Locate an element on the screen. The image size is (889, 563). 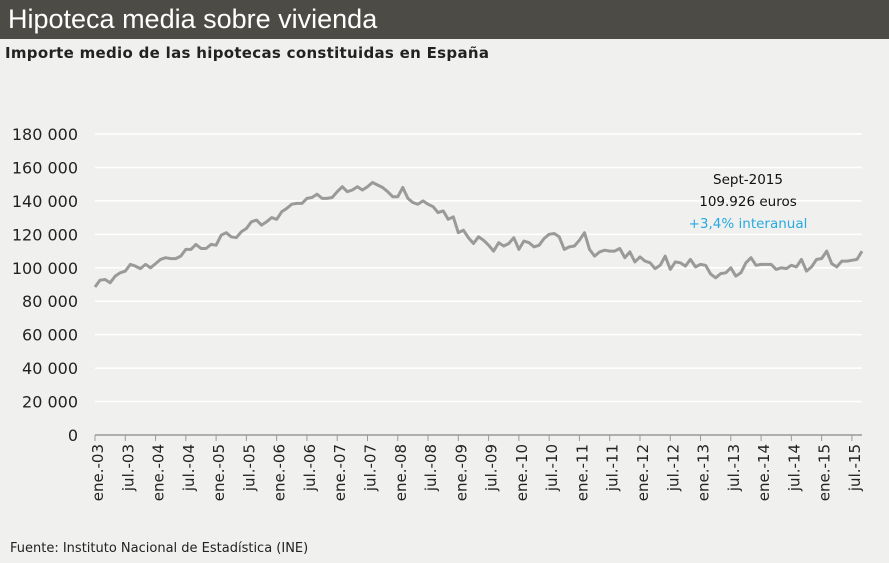
y-tick-label: 0 is located at coordinates (73, 435).